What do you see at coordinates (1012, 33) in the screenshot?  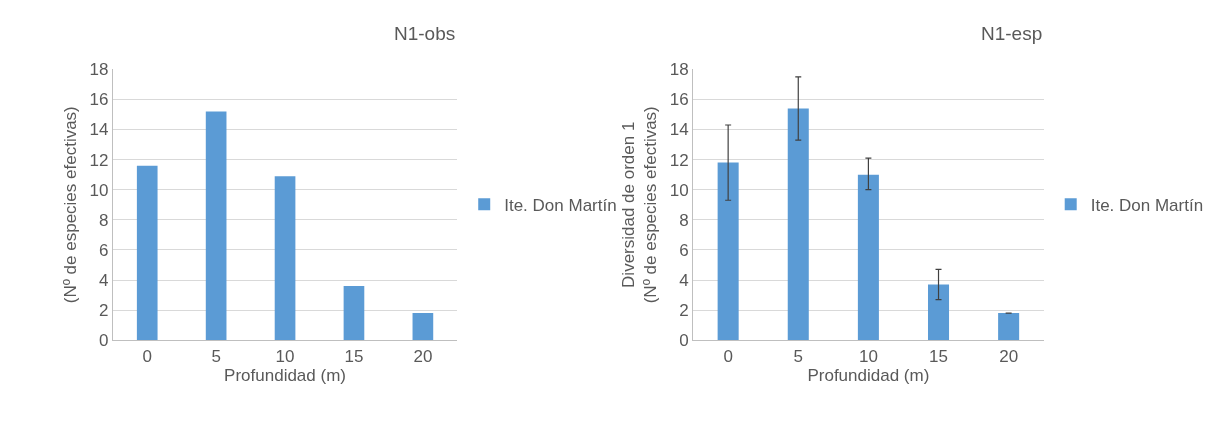 I see `chart-title: N1-esp` at bounding box center [1012, 33].